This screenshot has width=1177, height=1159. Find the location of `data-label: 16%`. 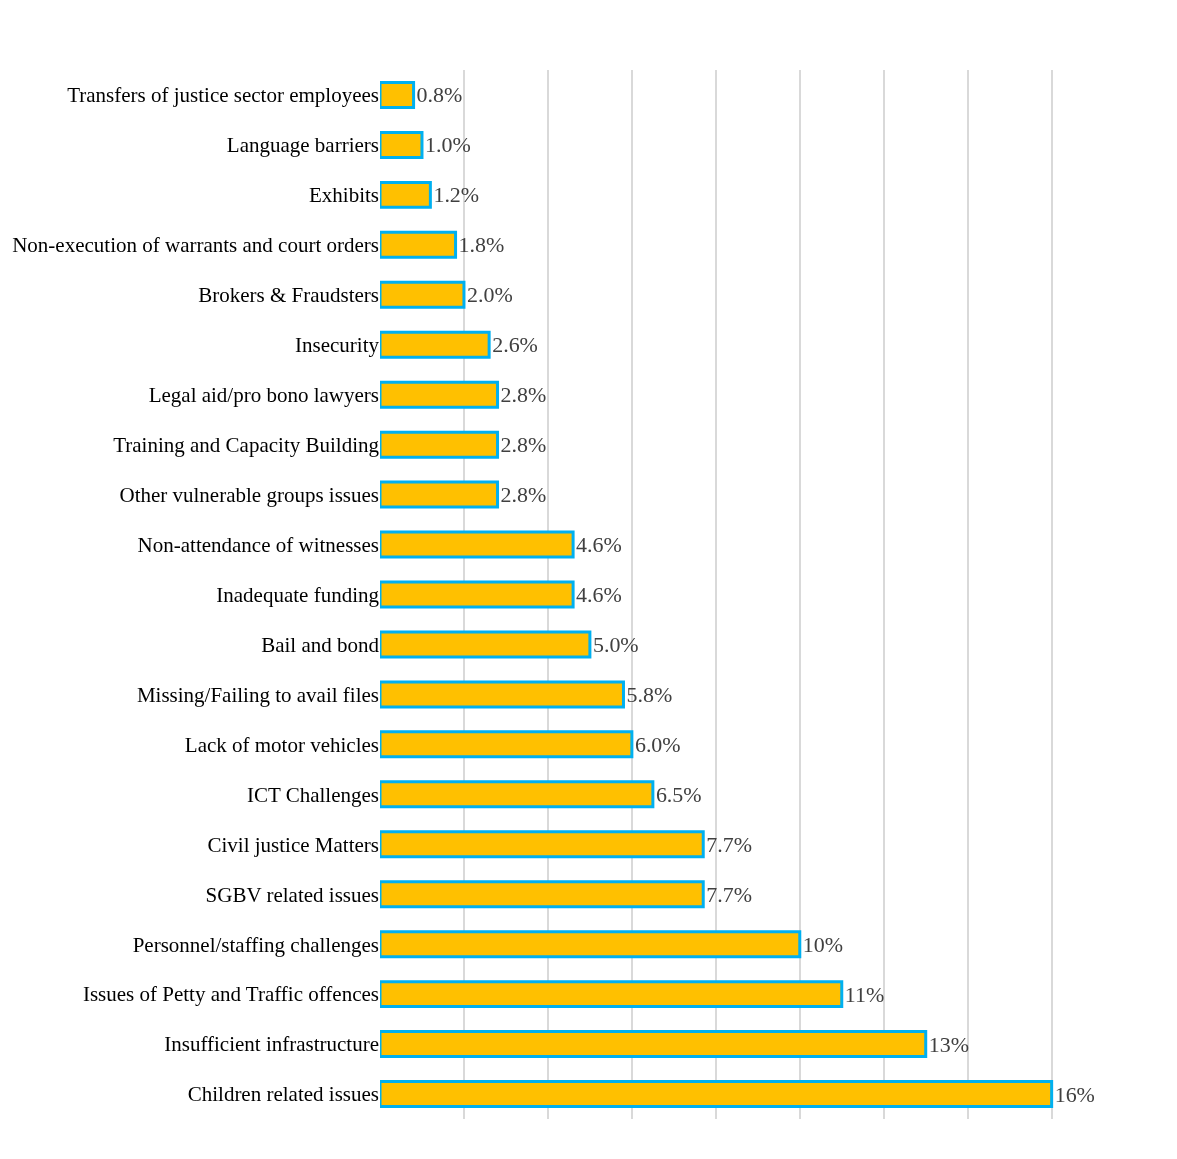

data-label: 16% is located at coordinates (1074, 1094).